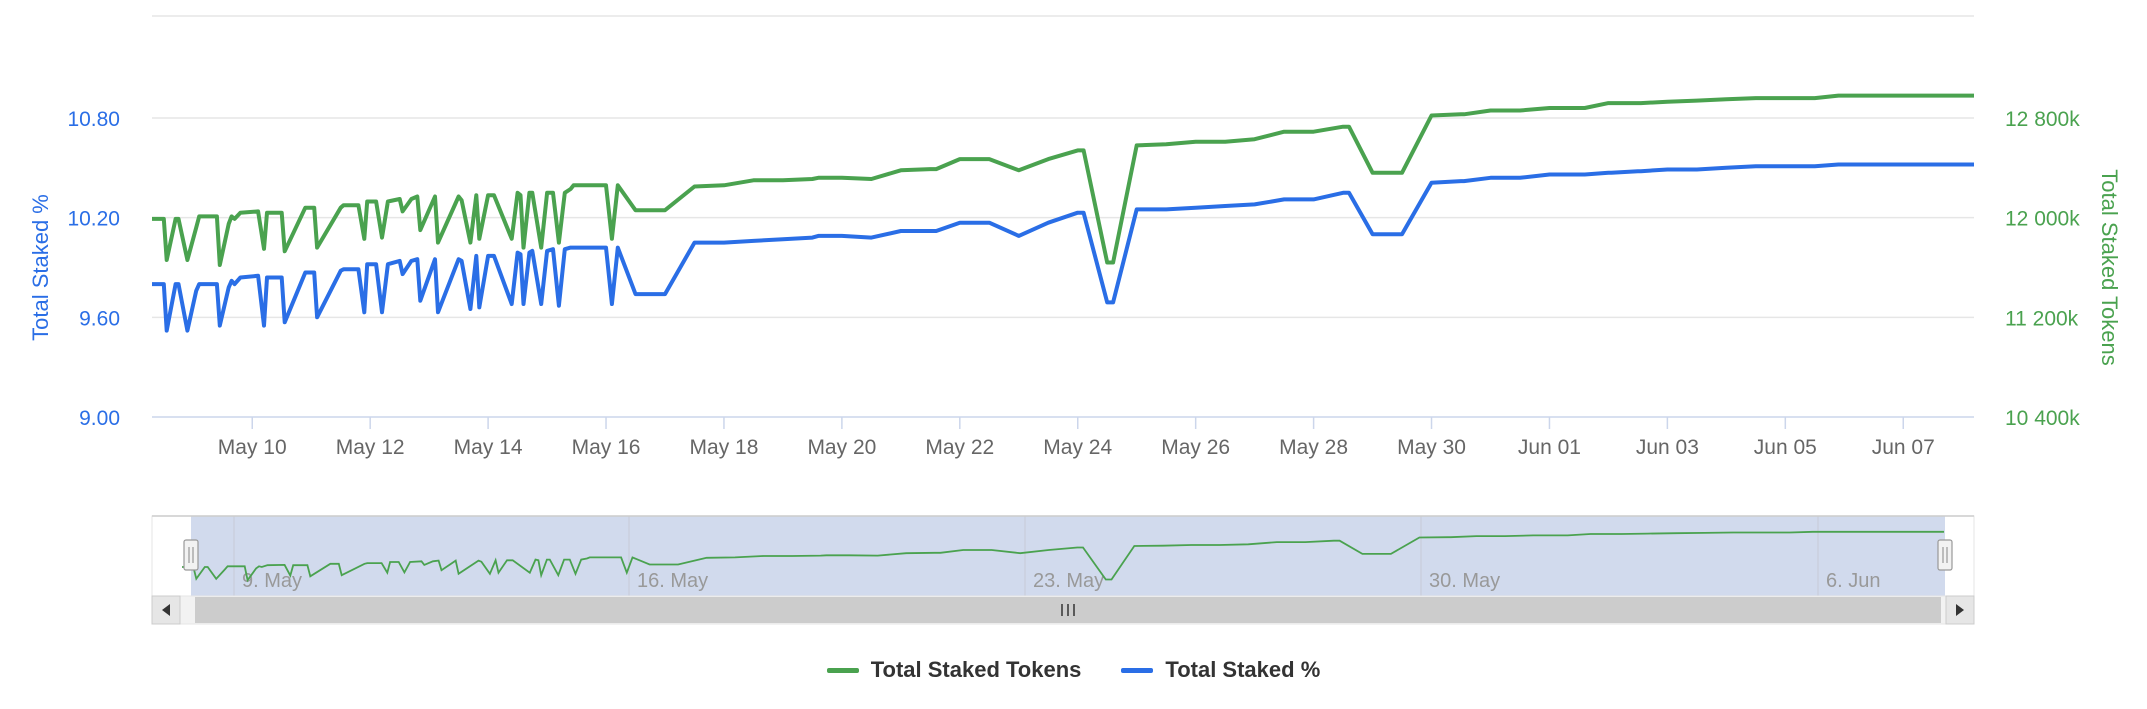 This screenshot has height=709, width=2147. Describe the element at coordinates (2042, 119) in the screenshot. I see `y-right-tick-label: 12 800k` at that location.